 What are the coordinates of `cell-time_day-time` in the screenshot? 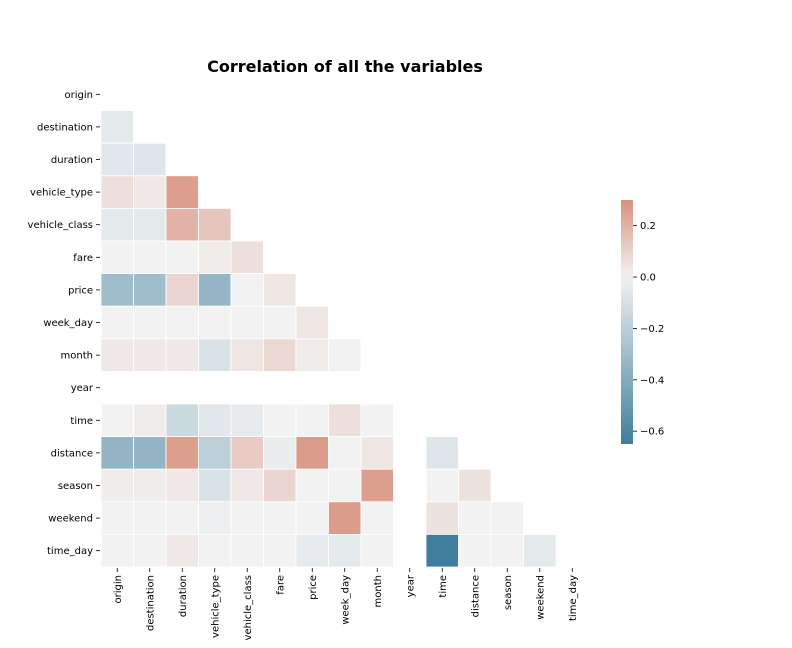 It's located at (442, 551).